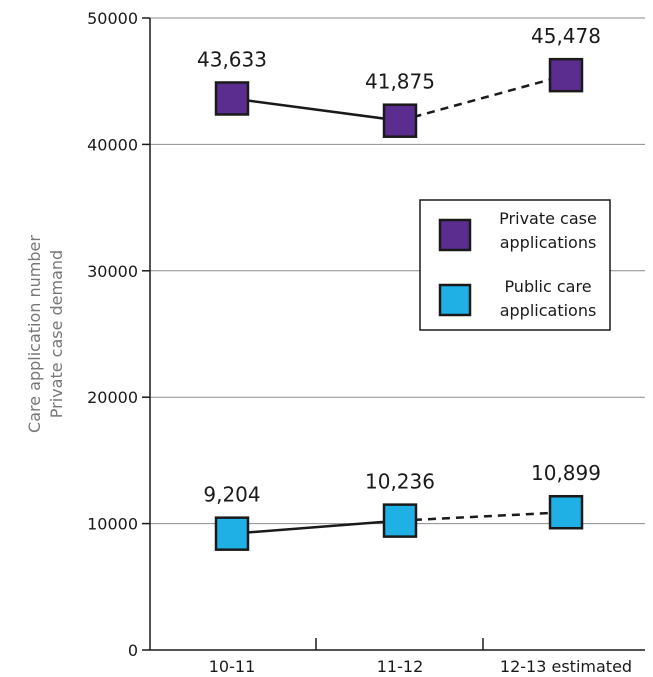 Image resolution: width=653 pixels, height=677 pixels. Describe the element at coordinates (566, 666) in the screenshot. I see `x-tick-label-2: 12-13 estimated` at that location.